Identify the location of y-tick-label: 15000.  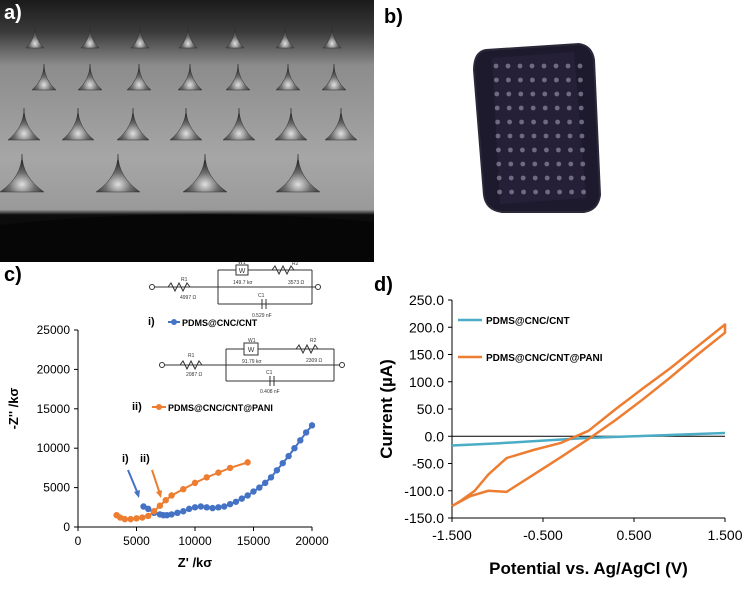
(54, 409).